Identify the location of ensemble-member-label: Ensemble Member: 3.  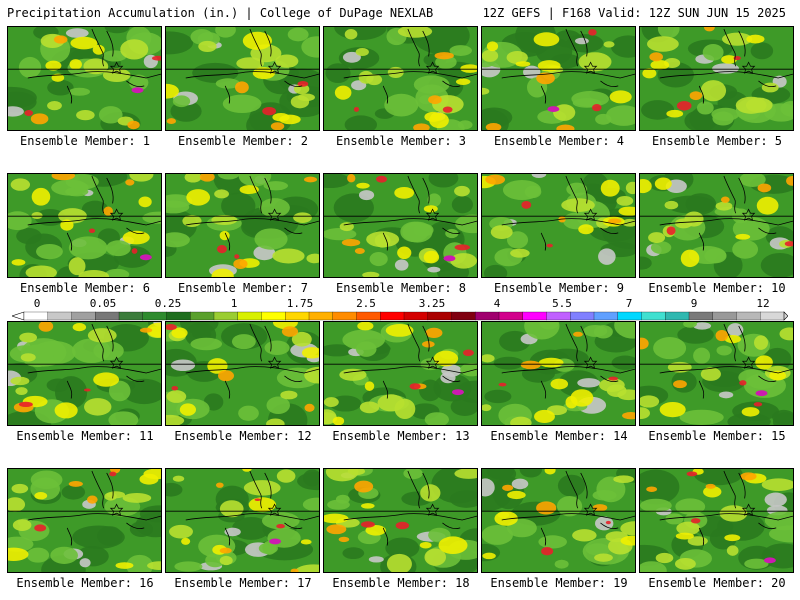
(401, 141).